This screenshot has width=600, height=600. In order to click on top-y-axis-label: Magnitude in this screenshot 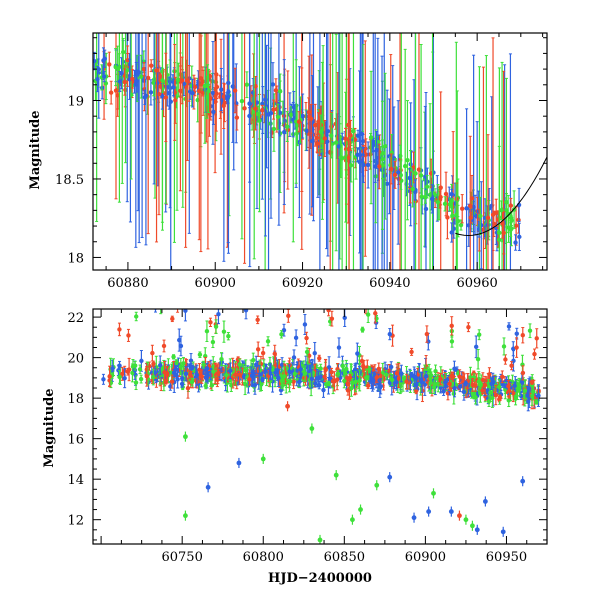, I will do `click(35, 149)`.